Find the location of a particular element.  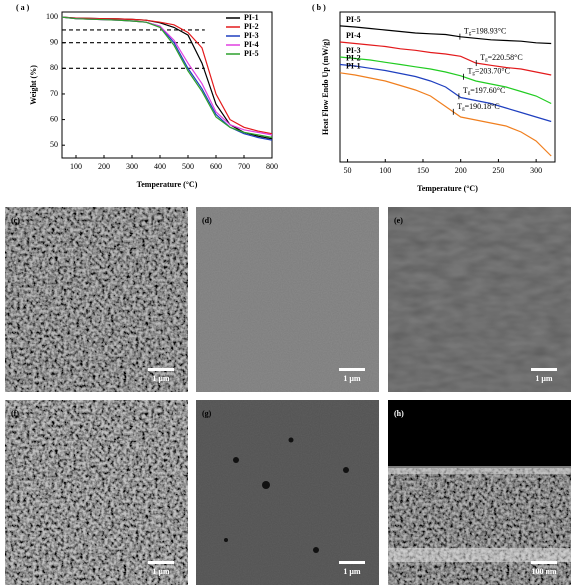

micrograph: (d) 1 μm is located at coordinates (287, 299).